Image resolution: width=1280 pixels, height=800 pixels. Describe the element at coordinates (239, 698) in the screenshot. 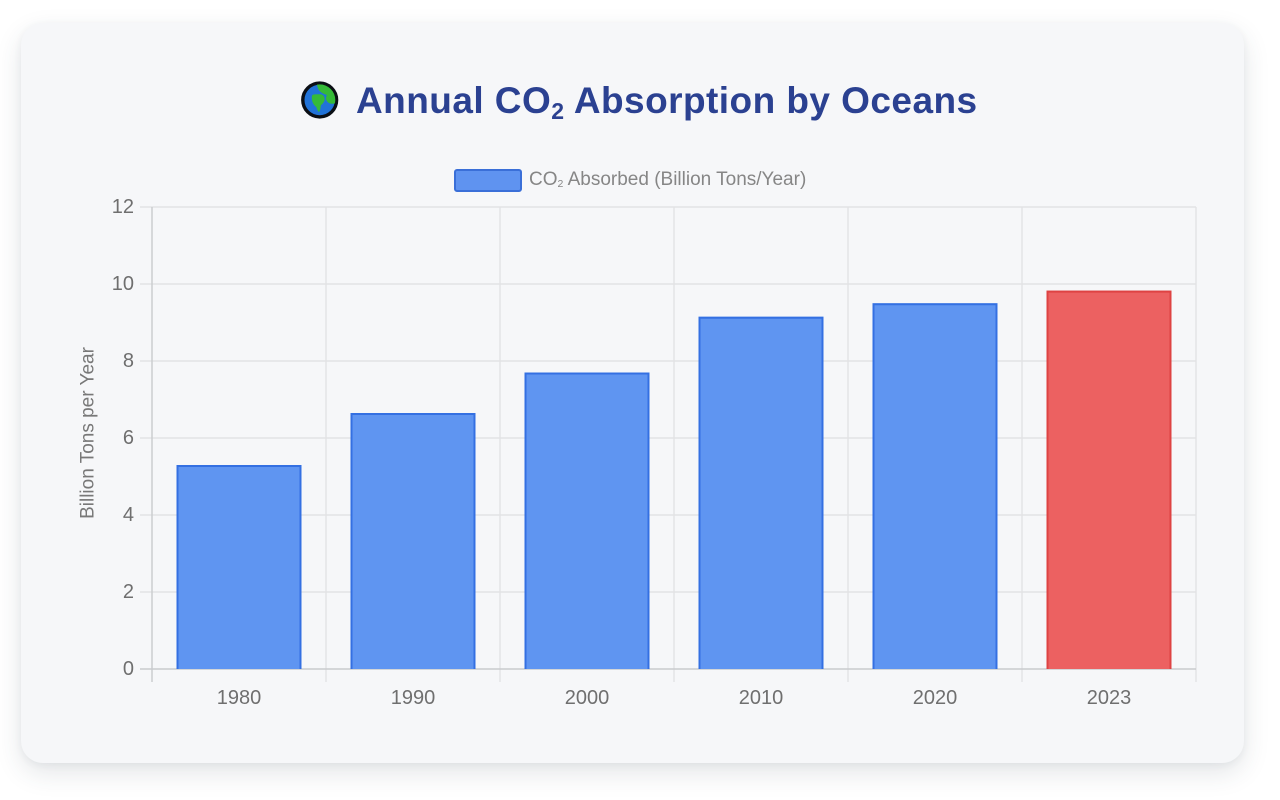

I see `svg-text: 1980` at that location.